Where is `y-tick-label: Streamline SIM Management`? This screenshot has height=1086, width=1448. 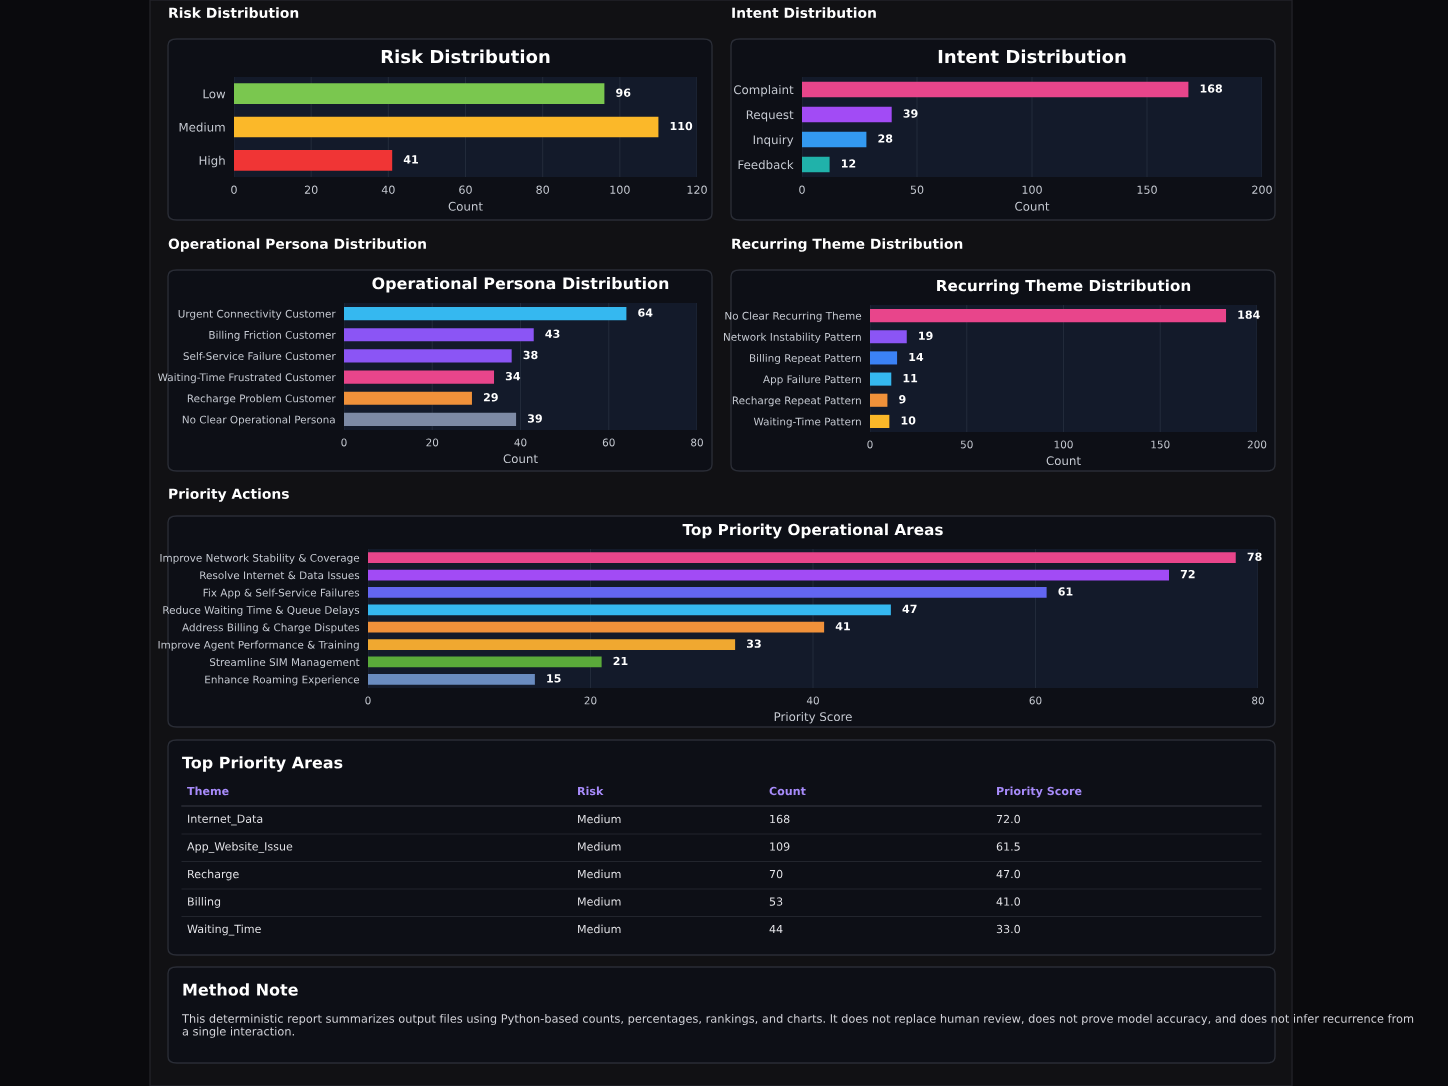
y-tick-label: Streamline SIM Management is located at coordinates (284, 663).